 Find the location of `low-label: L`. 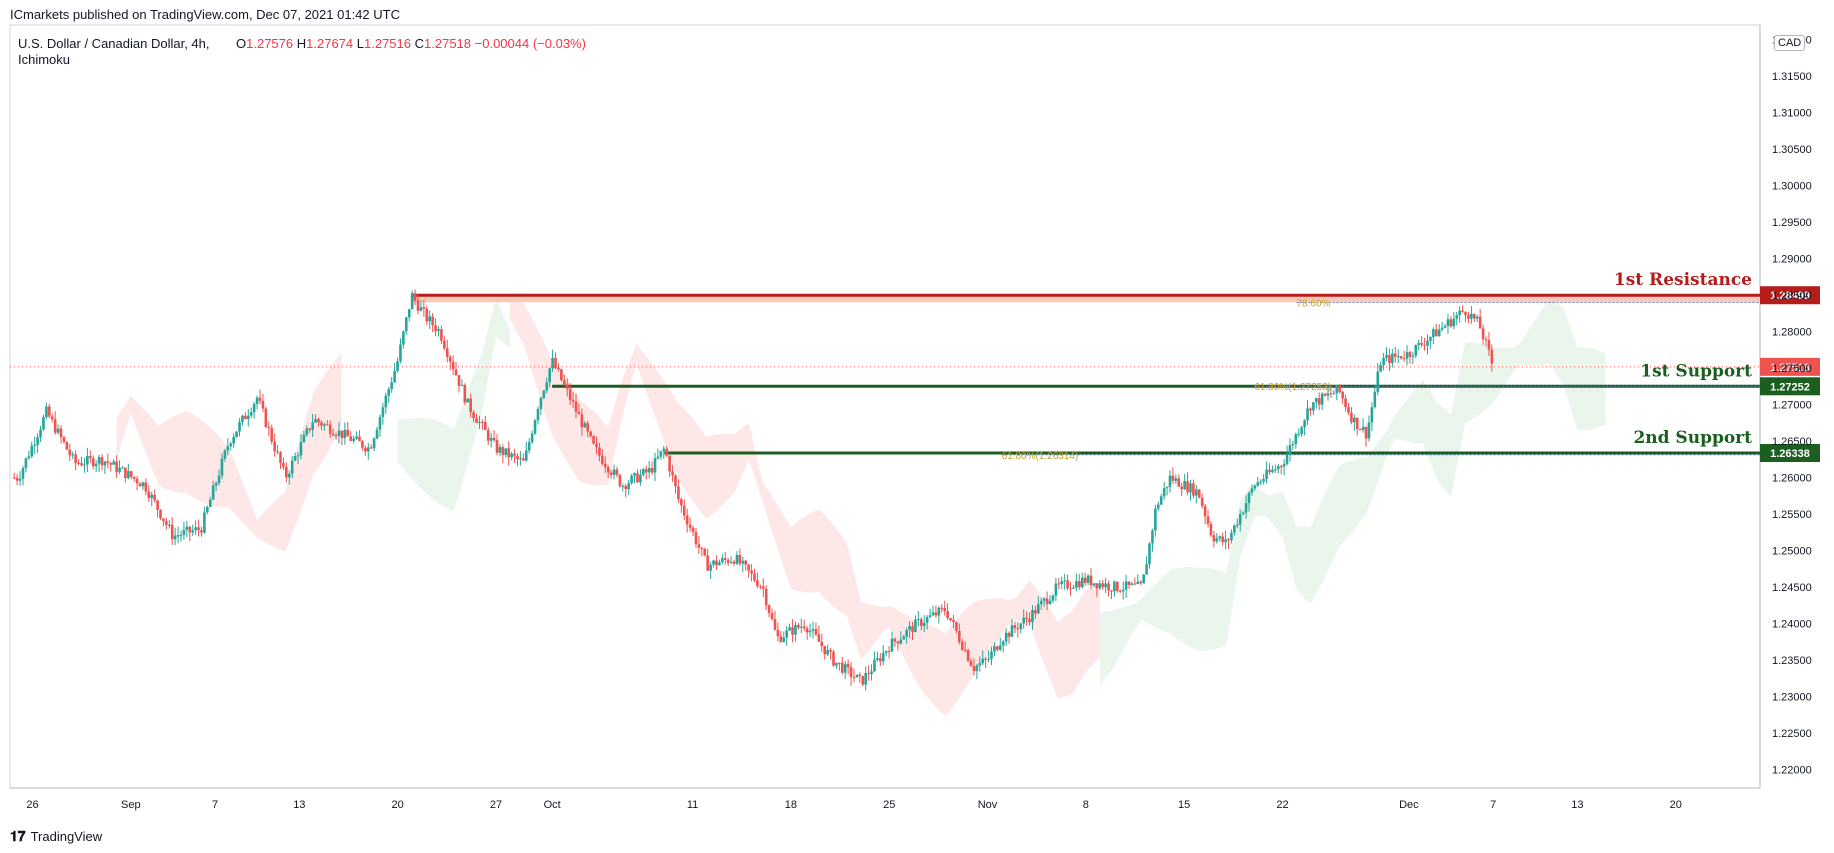

low-label: L is located at coordinates (360, 43).